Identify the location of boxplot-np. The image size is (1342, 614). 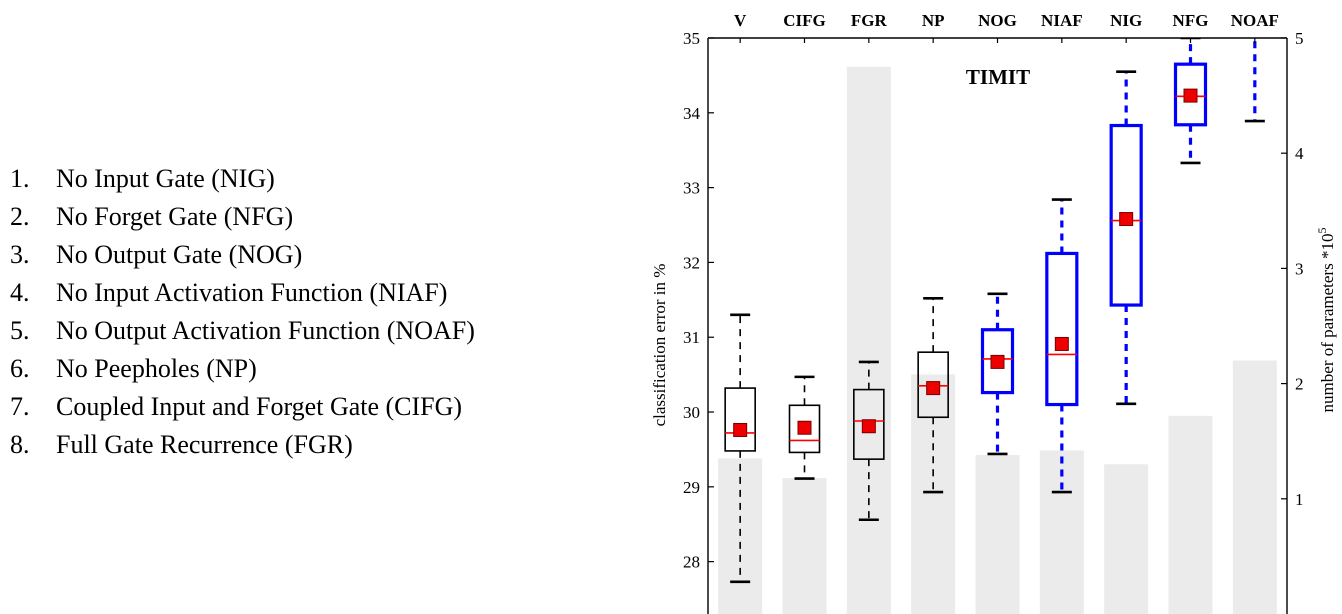
(933, 395).